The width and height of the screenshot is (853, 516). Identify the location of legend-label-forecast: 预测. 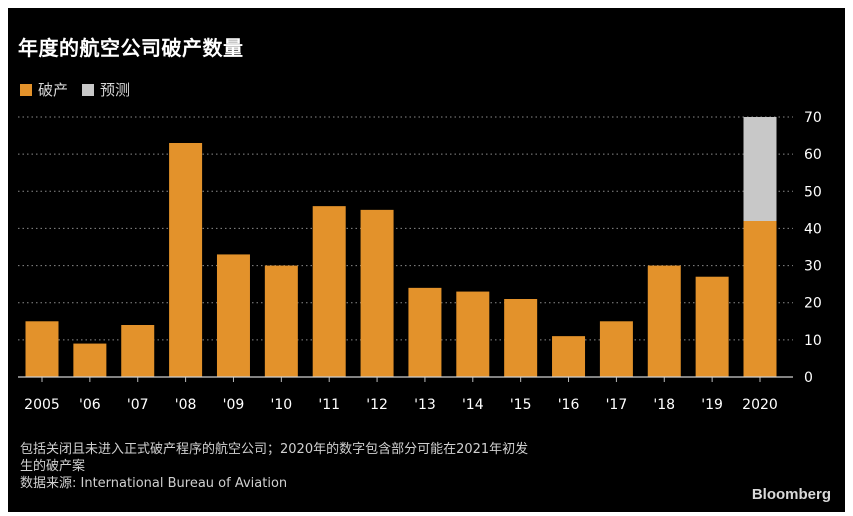
(115, 90).